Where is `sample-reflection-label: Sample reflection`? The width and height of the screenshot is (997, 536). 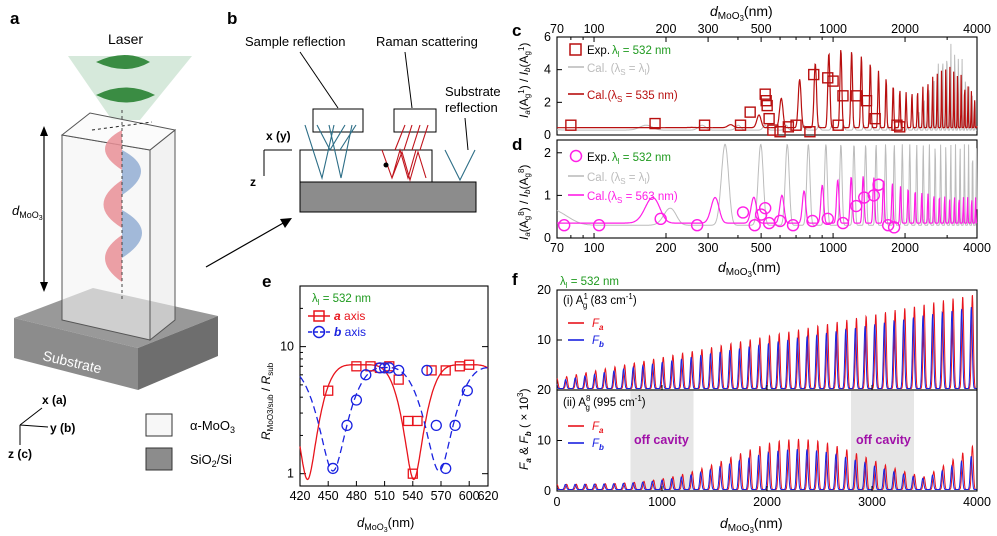
sample-reflection-label: Sample reflection is located at coordinates (295, 41).